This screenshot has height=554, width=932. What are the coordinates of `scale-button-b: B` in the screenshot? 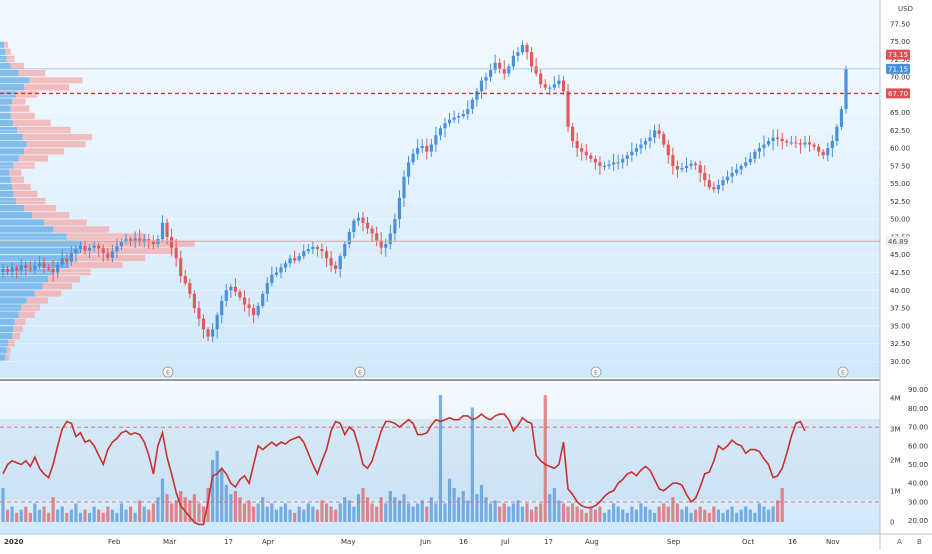 It's located at (919, 542).